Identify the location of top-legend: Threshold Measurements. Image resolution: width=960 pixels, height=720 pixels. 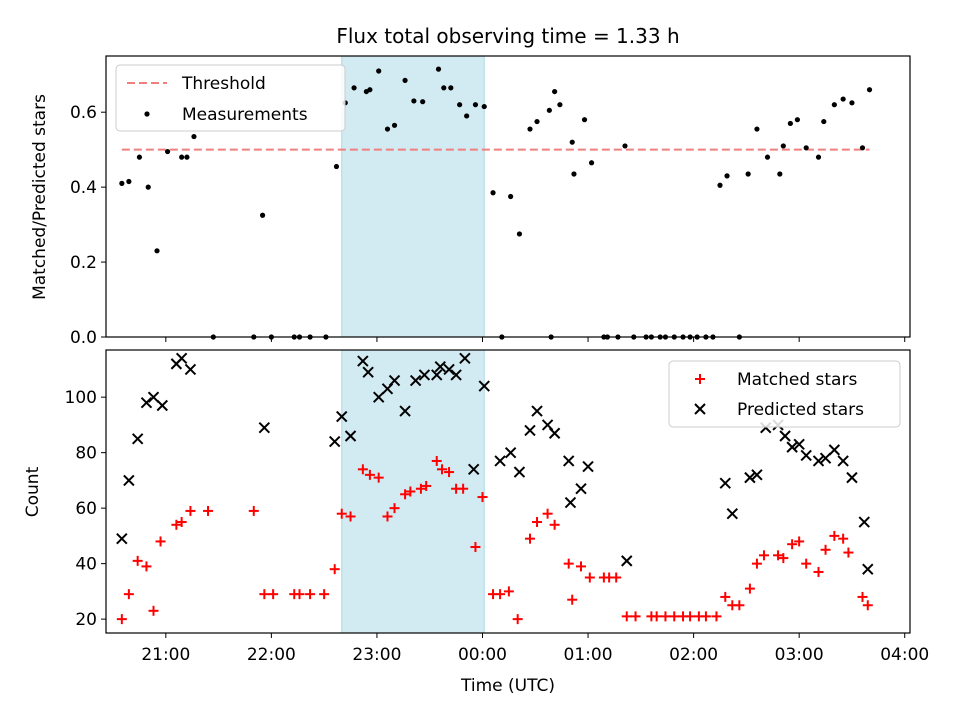
(230, 98).